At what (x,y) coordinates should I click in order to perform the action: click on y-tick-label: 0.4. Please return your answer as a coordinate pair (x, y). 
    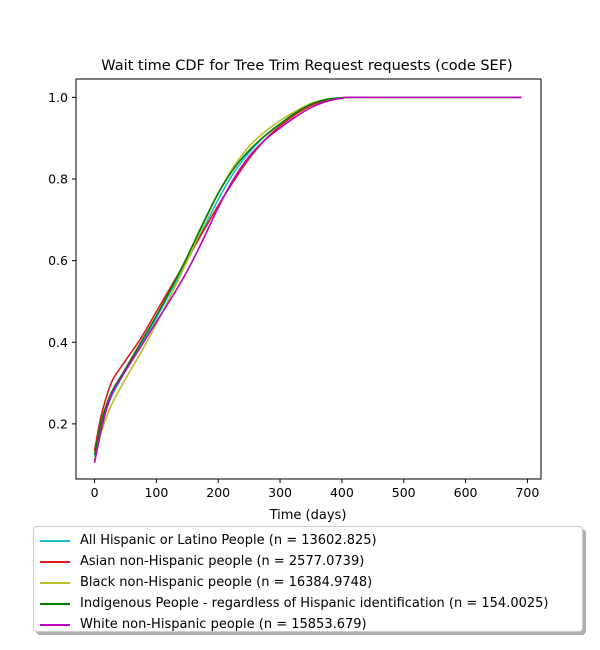
    Looking at the image, I should click on (58, 342).